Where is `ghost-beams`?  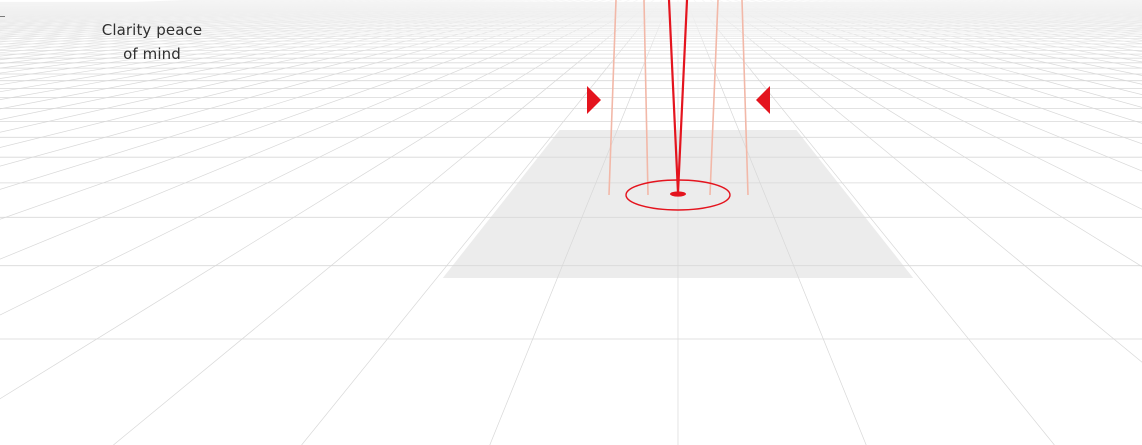
ghost-beams is located at coordinates (678, 98).